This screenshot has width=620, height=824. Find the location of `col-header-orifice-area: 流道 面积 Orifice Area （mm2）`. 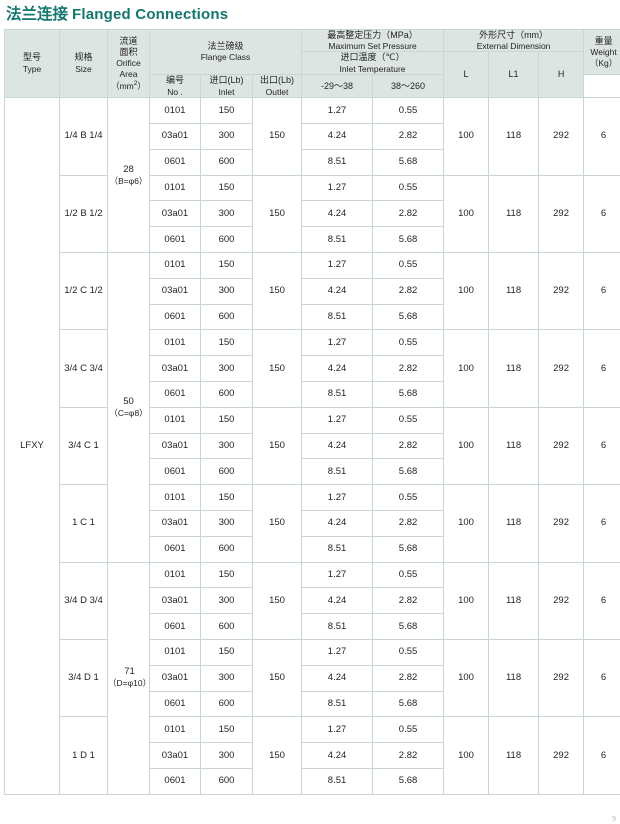

col-header-orifice-area: 流道 面积 Orifice Area （mm2） is located at coordinates (128, 63).